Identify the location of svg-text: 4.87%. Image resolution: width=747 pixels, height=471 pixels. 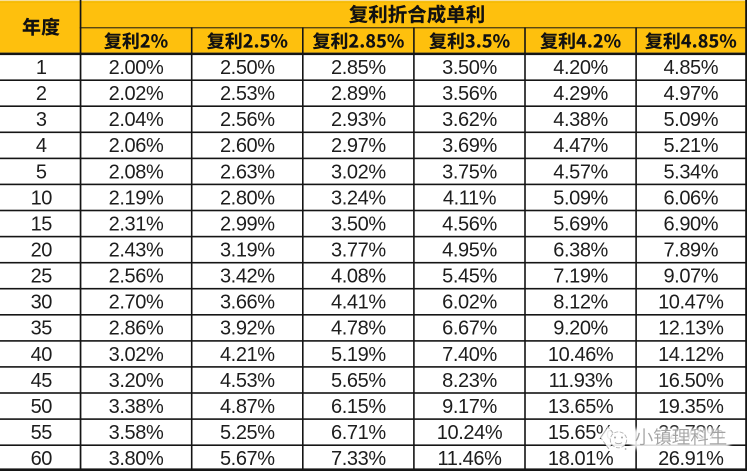
(247, 407).